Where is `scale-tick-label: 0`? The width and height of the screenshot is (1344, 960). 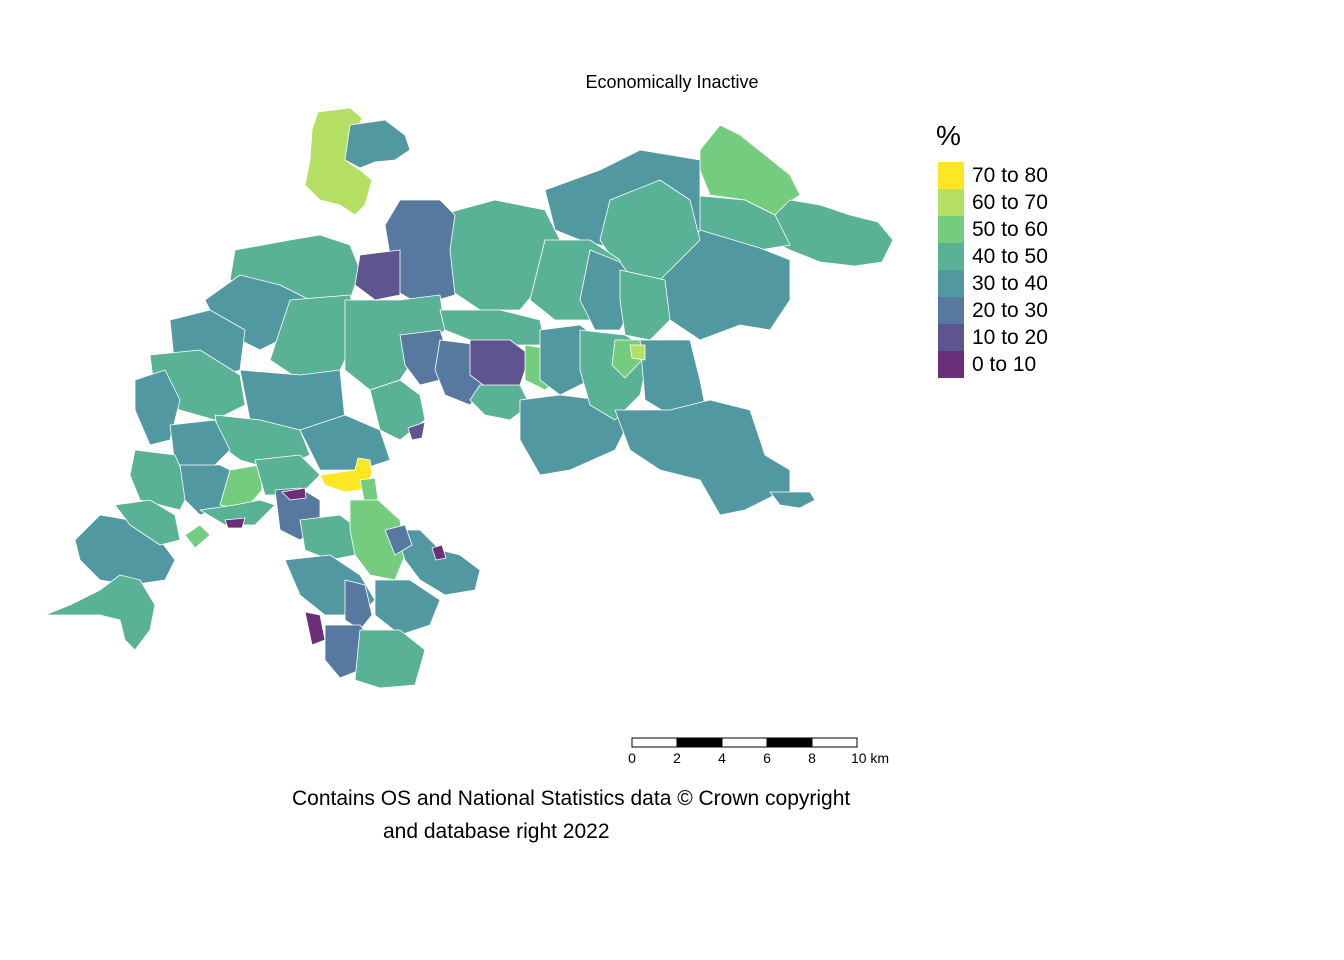
scale-tick-label: 0 is located at coordinates (632, 758).